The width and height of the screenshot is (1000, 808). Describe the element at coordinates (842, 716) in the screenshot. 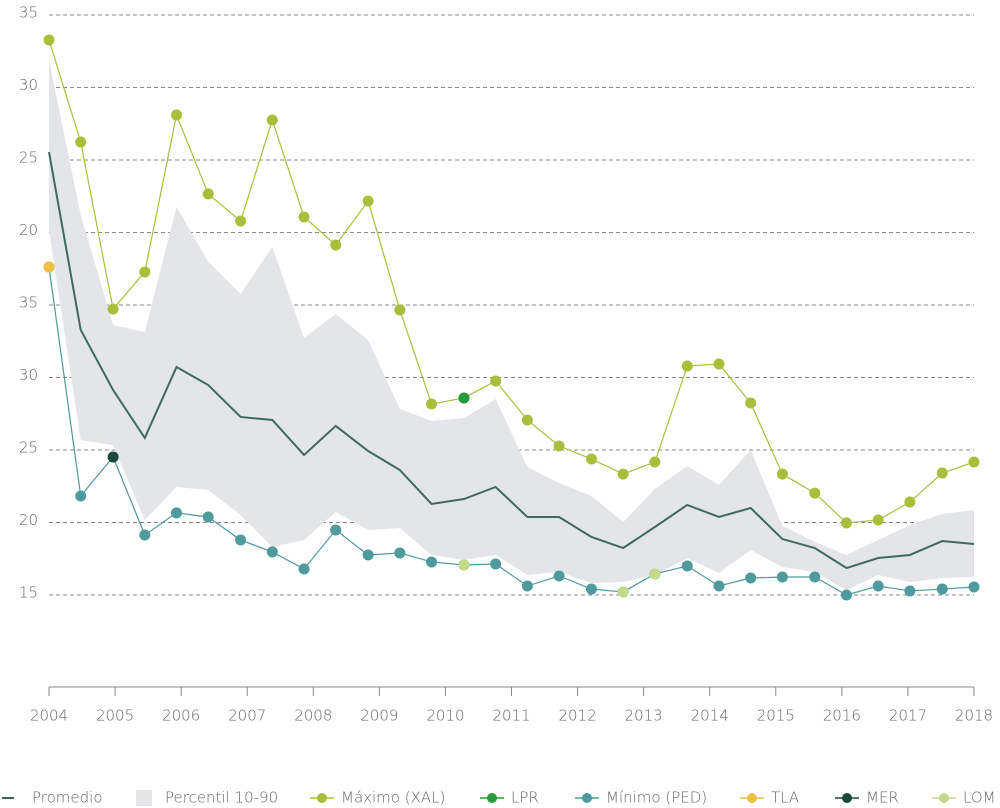

I see `x-tick-label: 2016` at that location.